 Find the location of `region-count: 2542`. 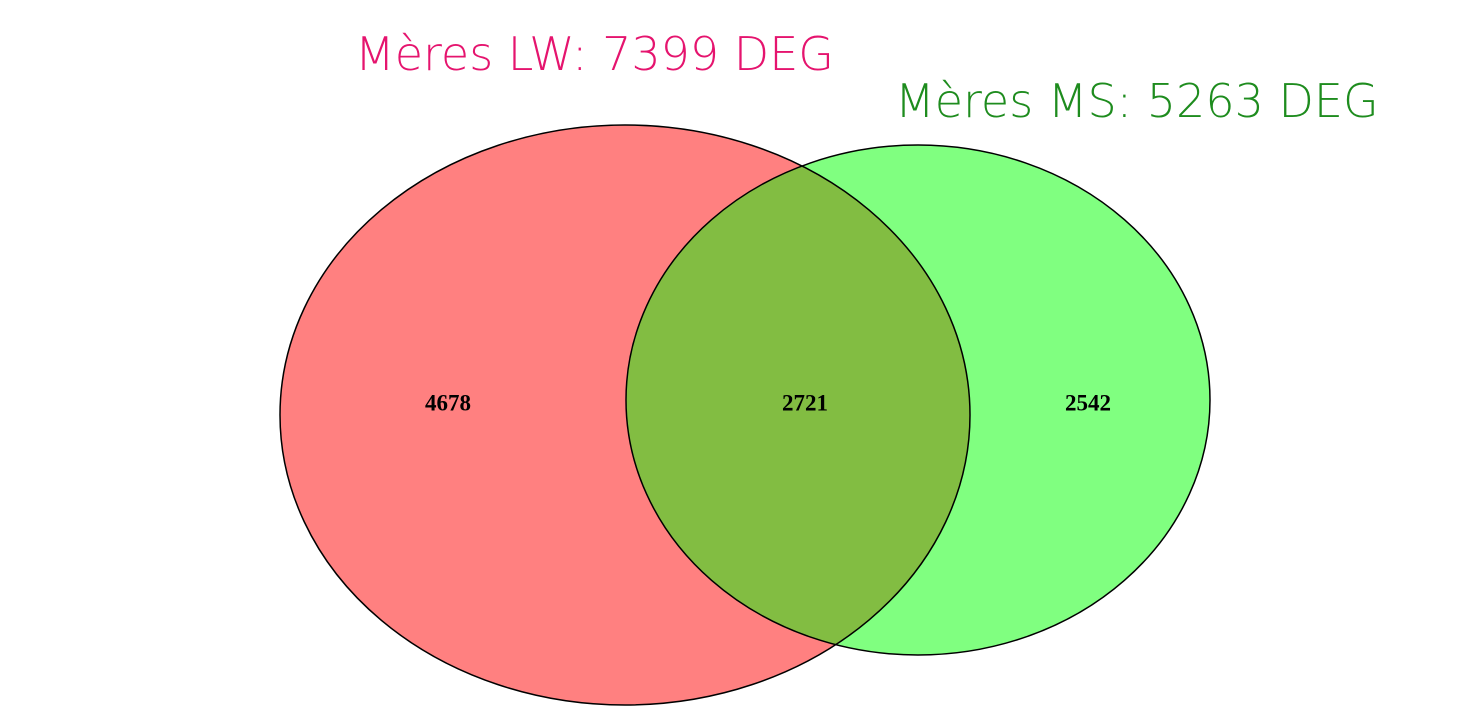

region-count: 2542 is located at coordinates (1088, 402).